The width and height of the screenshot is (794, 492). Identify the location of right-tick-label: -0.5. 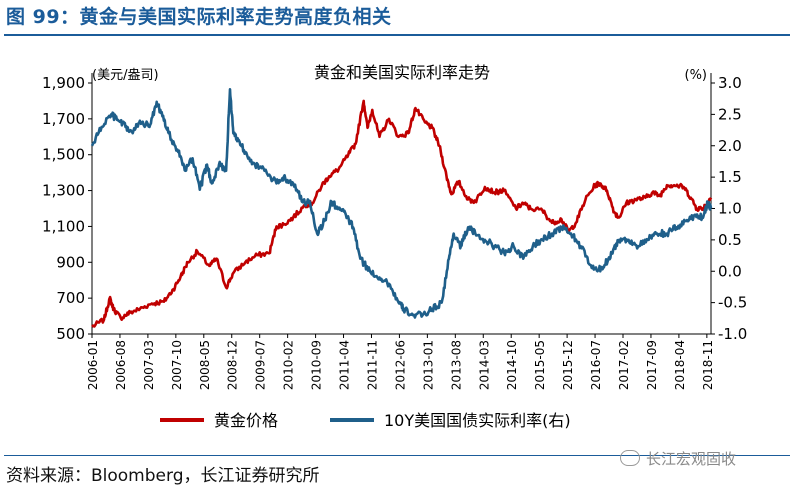
(732, 303).